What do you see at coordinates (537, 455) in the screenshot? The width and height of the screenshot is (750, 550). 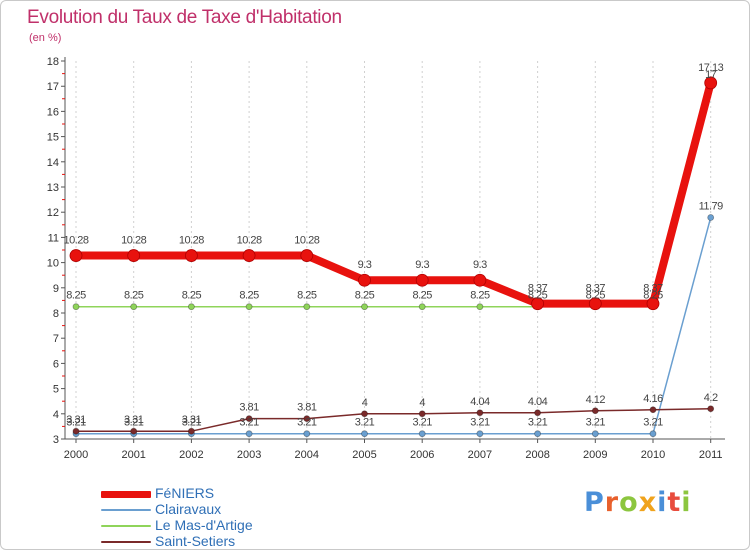 I see `x-tick-label: 2008` at bounding box center [537, 455].